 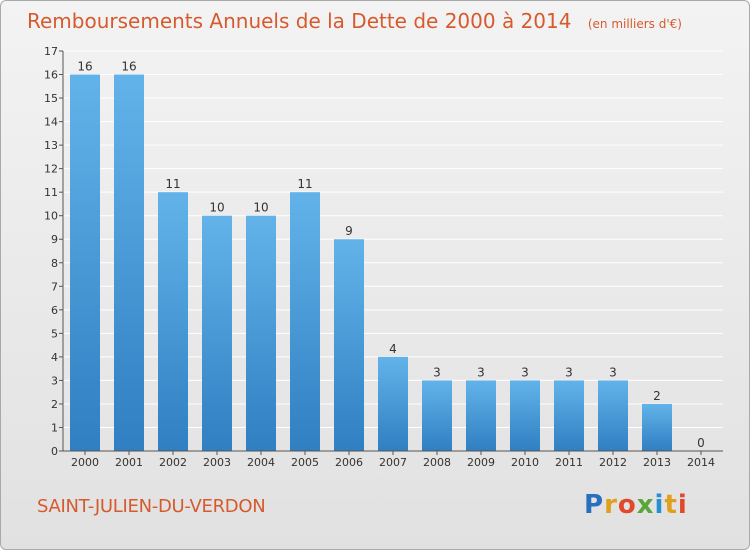 I want to click on y-tick-label: 1, so click(x=54, y=427).